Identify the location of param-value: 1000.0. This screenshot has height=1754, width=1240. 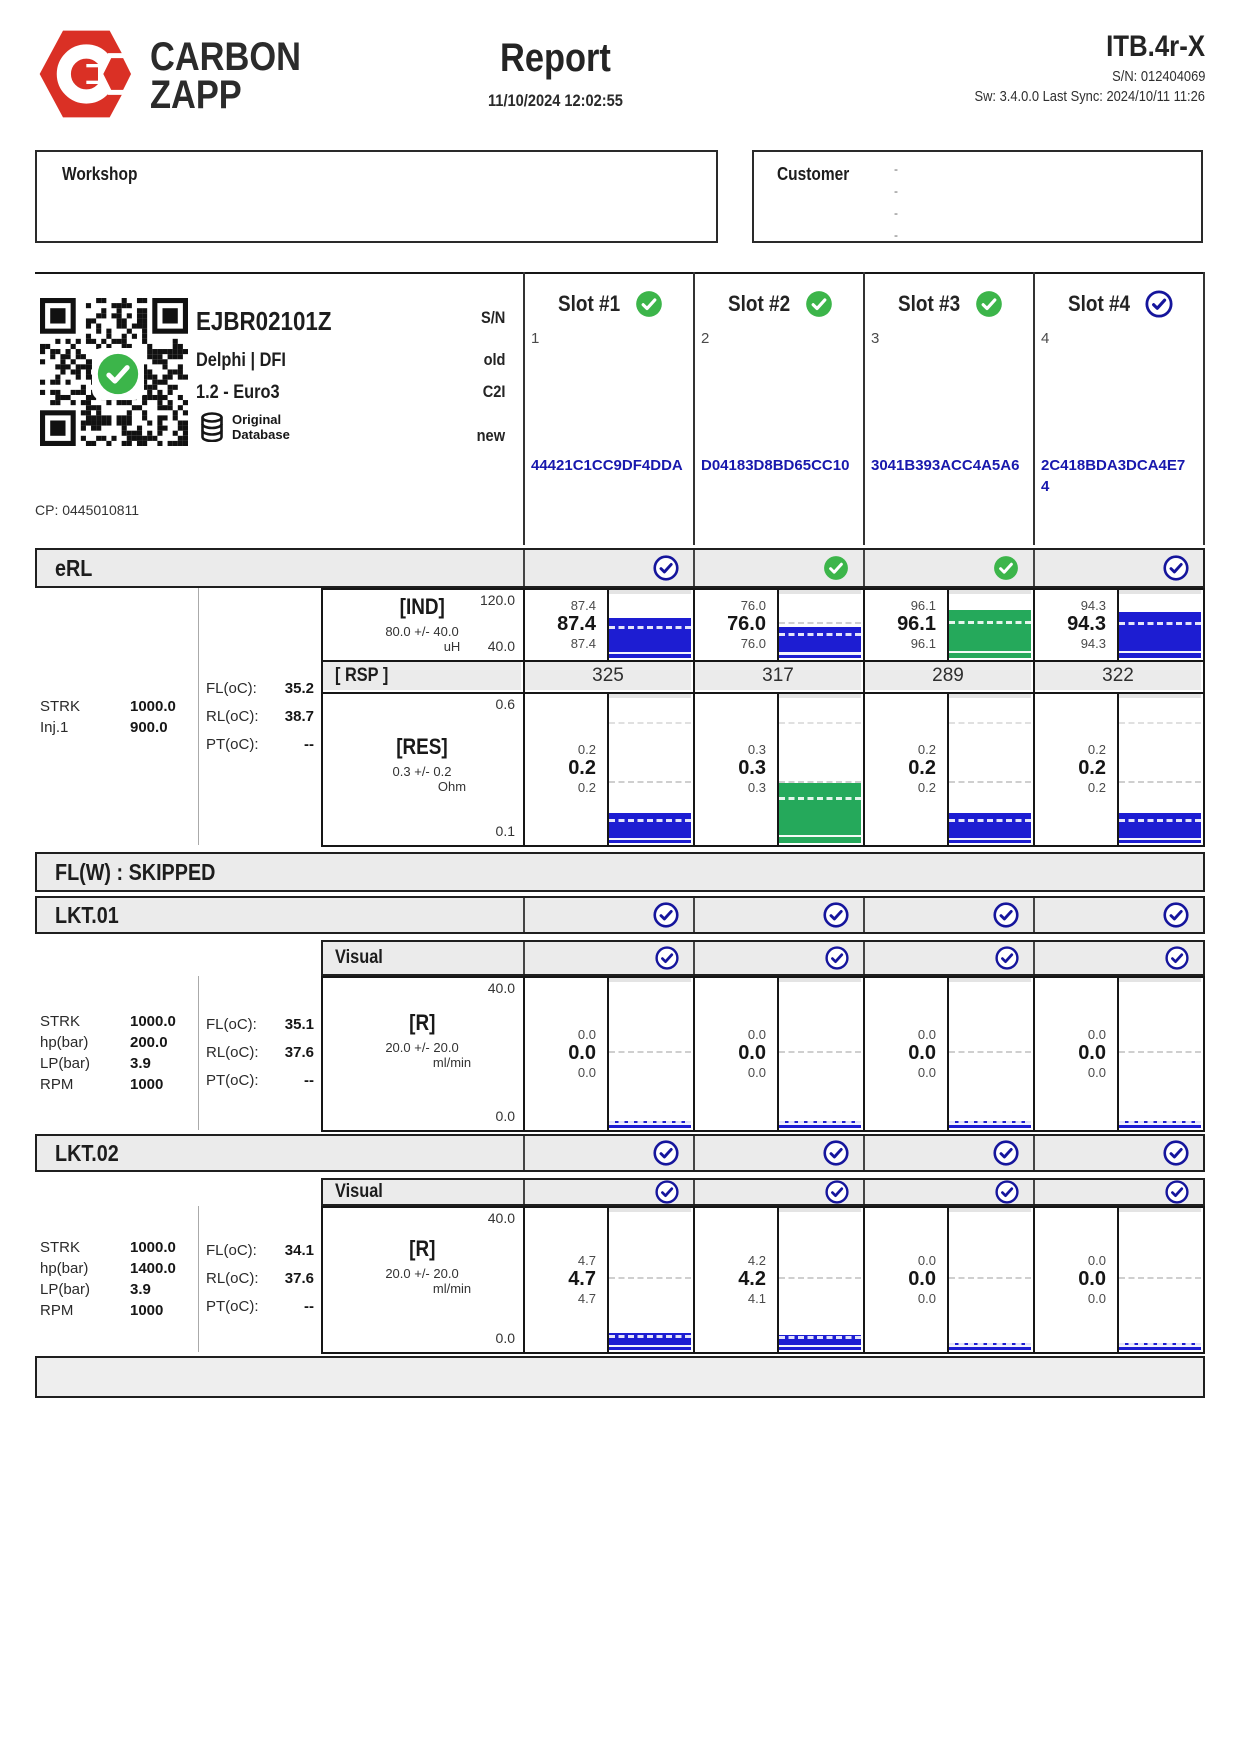
(153, 1021).